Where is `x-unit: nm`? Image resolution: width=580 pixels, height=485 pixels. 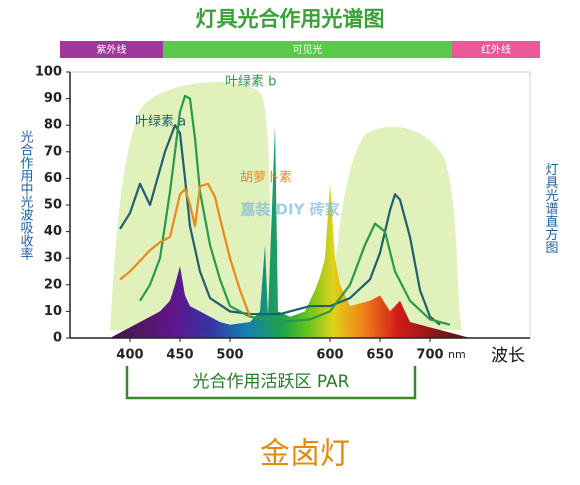
x-unit: nm is located at coordinates (457, 354).